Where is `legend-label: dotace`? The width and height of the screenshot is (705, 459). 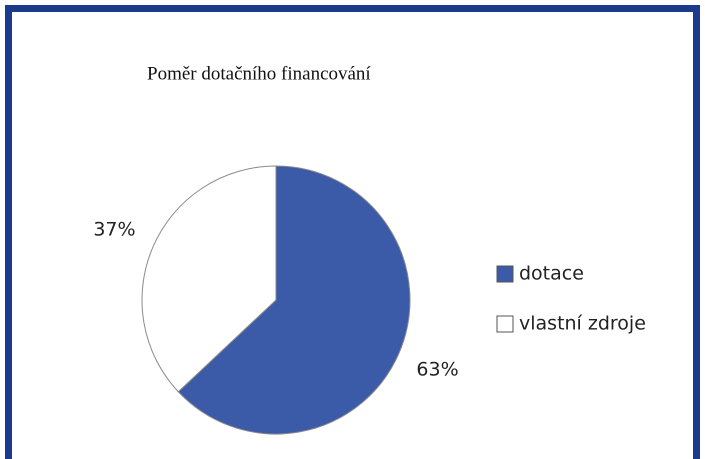 legend-label: dotace is located at coordinates (551, 274).